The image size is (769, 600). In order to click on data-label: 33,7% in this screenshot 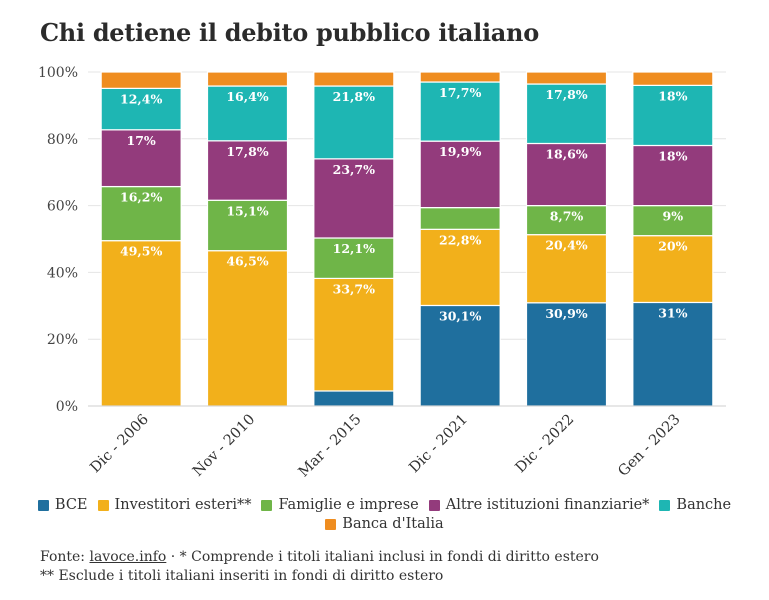, I will do `click(354, 288)`.